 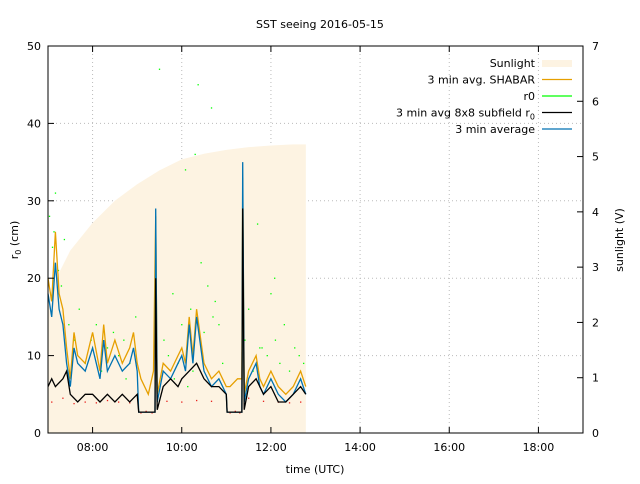 I want to click on y-tick-label: 50, so click(x=34, y=46).